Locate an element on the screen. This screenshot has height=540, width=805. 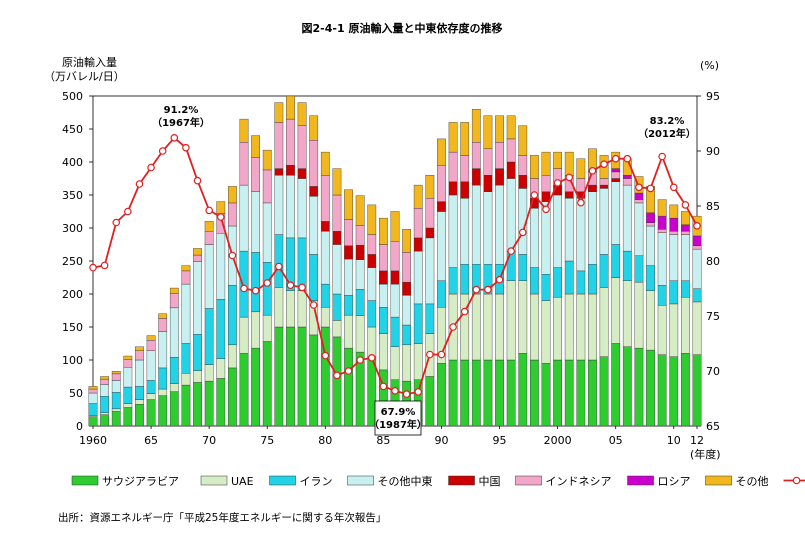
x-tick-label: 70 is located at coordinates (209, 440).